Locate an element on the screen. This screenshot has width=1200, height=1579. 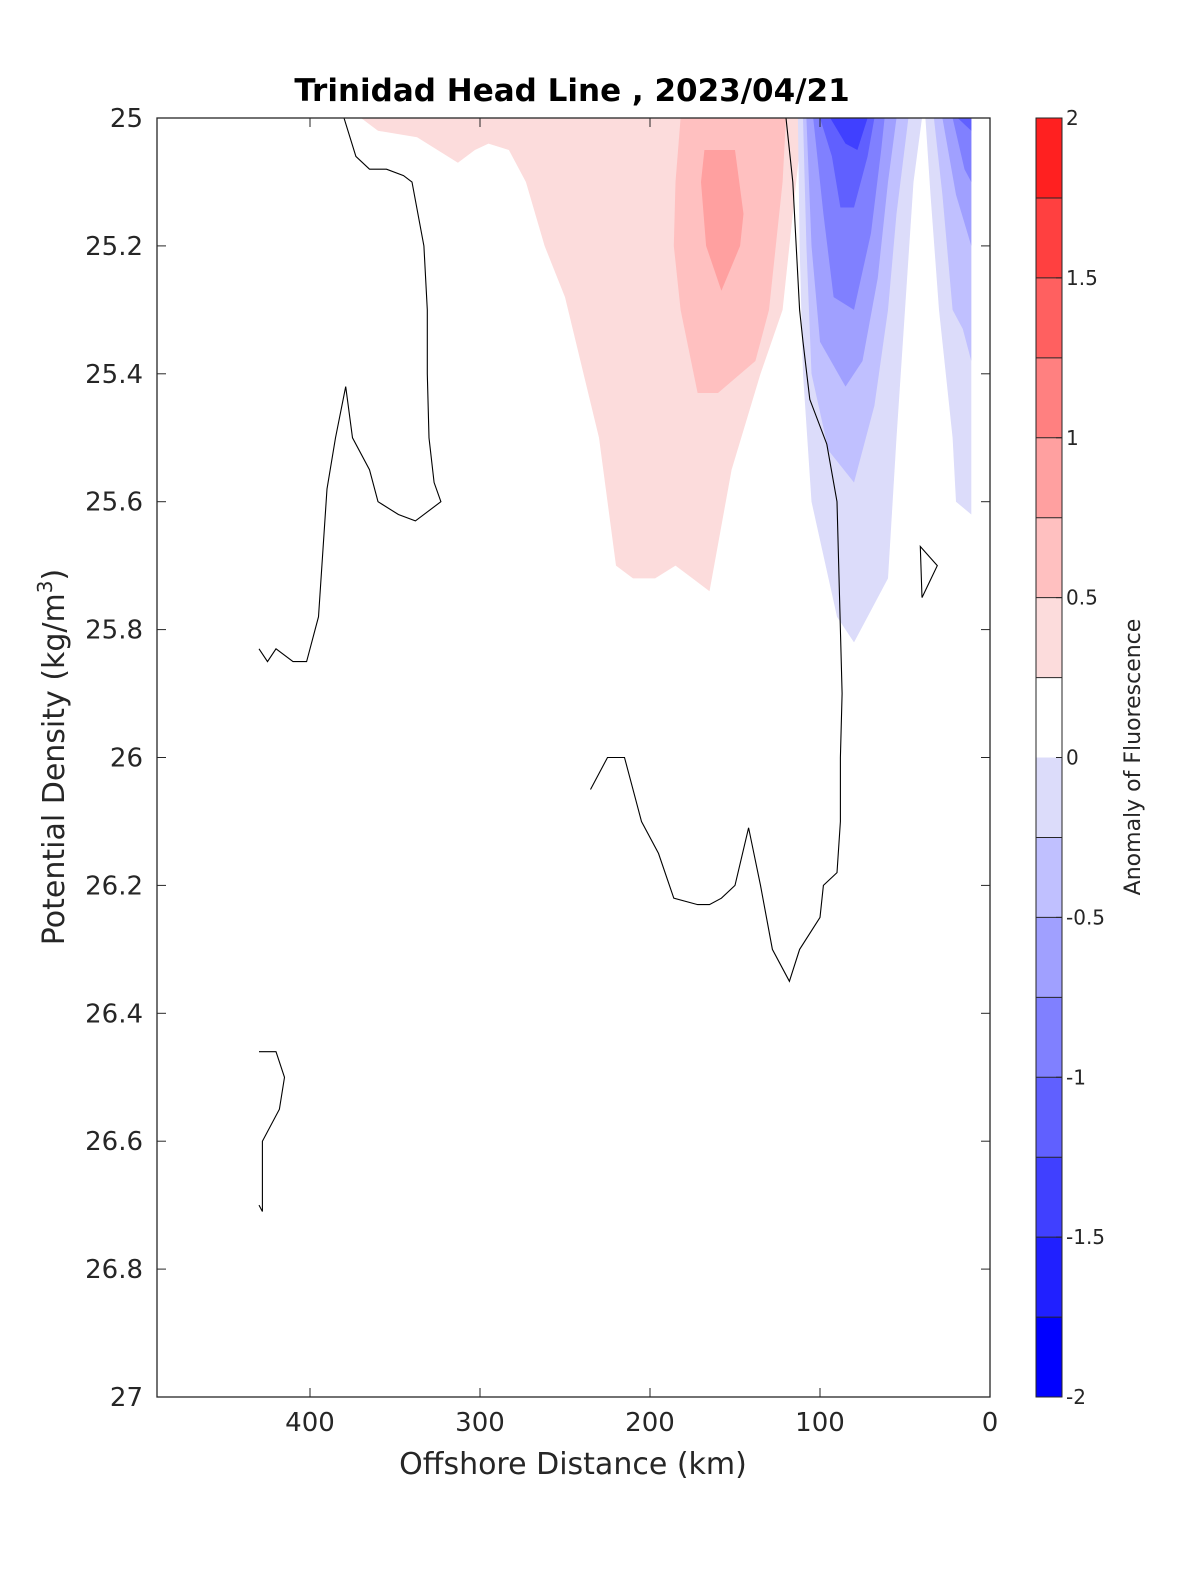
y-axis-label: Potential Density (kg/m3) is located at coordinates (52, 757).